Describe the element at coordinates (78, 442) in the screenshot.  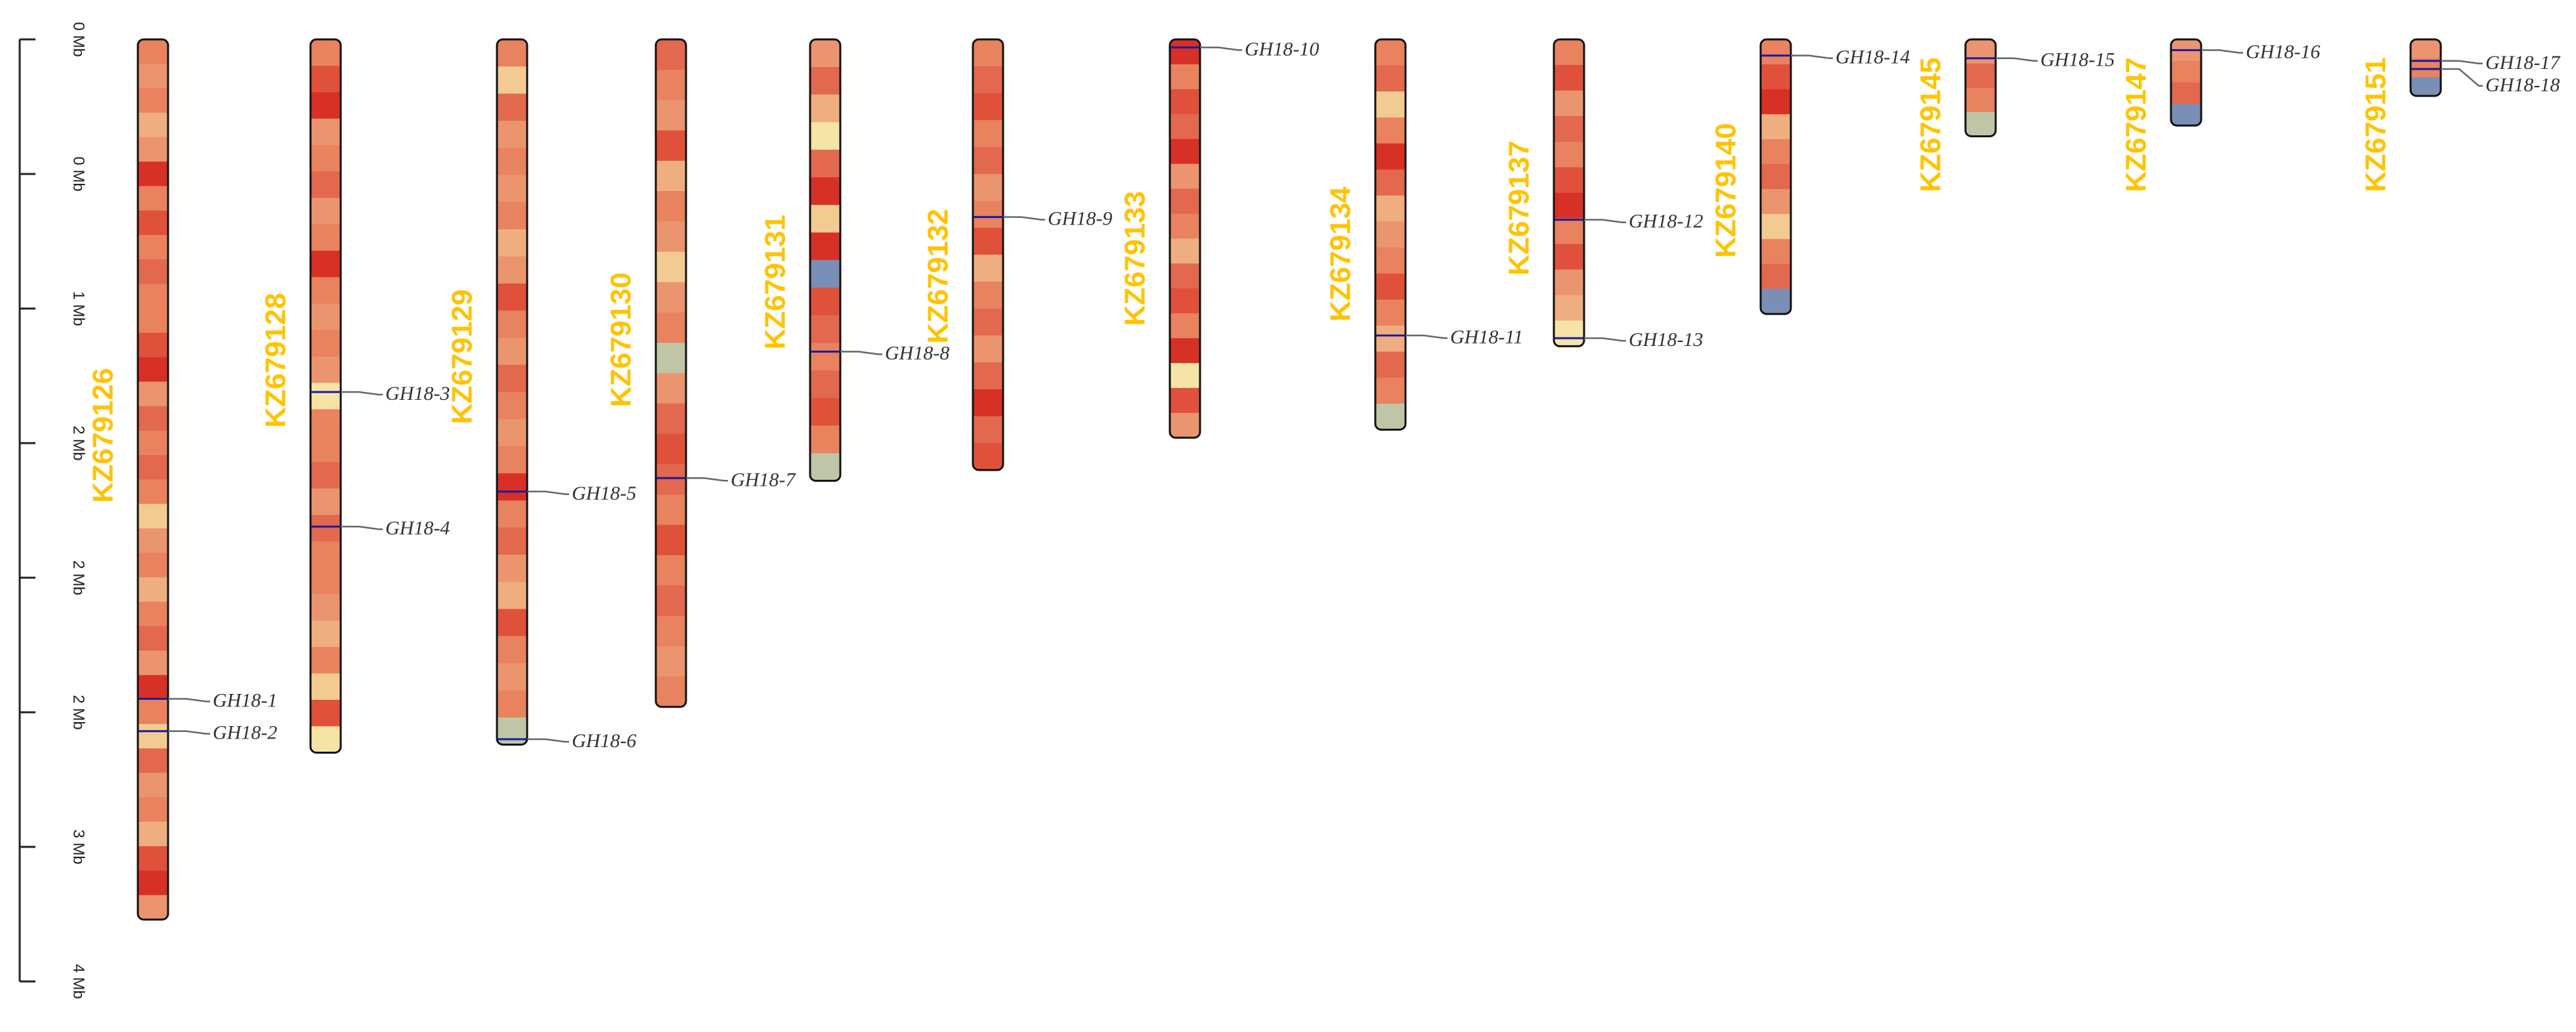
I see `ruler-tick-label: 2 Mb` at that location.